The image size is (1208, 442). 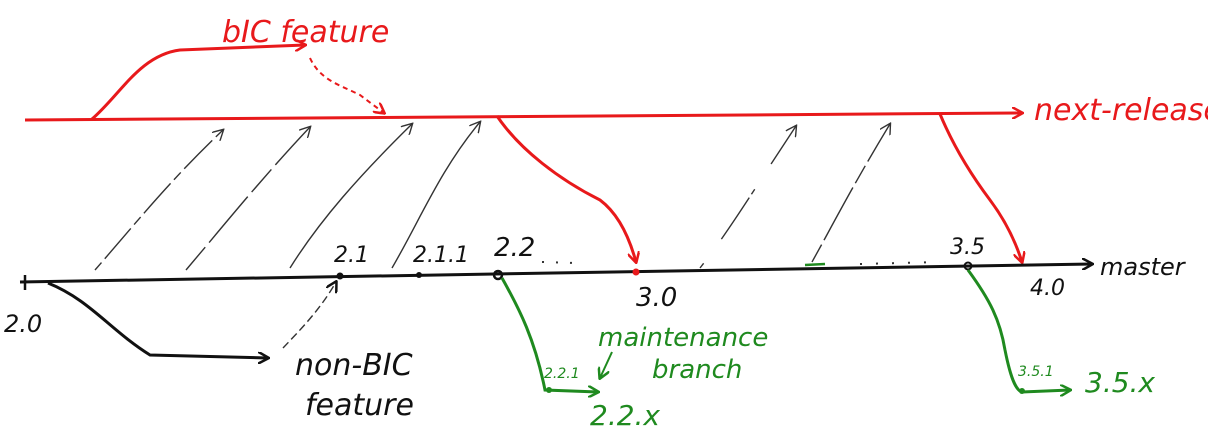 What do you see at coordinates (359, 405) in the screenshot?
I see `non-bic-feature-label-line2: feature` at bounding box center [359, 405].